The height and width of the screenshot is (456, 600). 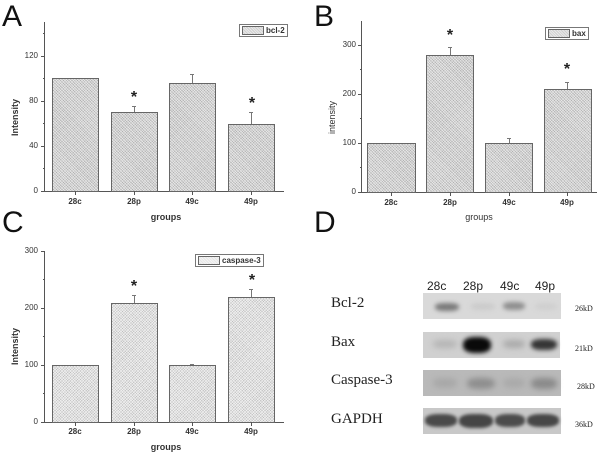 What do you see at coordinates (437, 286) in the screenshot?
I see `lane-label: 28c` at bounding box center [437, 286].